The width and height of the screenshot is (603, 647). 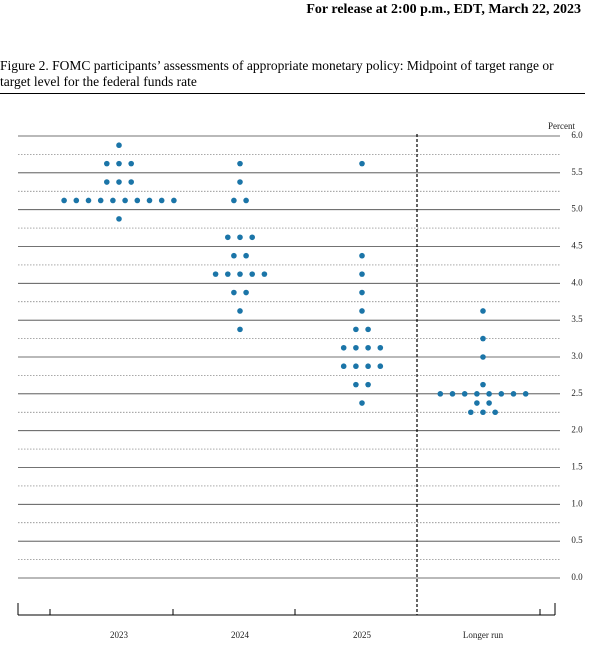 I want to click on y-tick-label: 3.0, so click(x=577, y=356).